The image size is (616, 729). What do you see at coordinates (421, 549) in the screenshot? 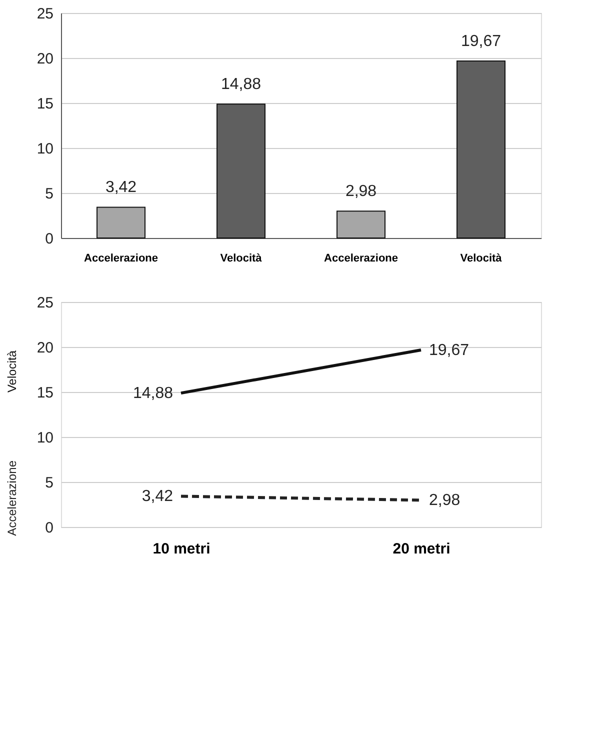
I see `x-tick-label: 20 metri` at bounding box center [421, 549].